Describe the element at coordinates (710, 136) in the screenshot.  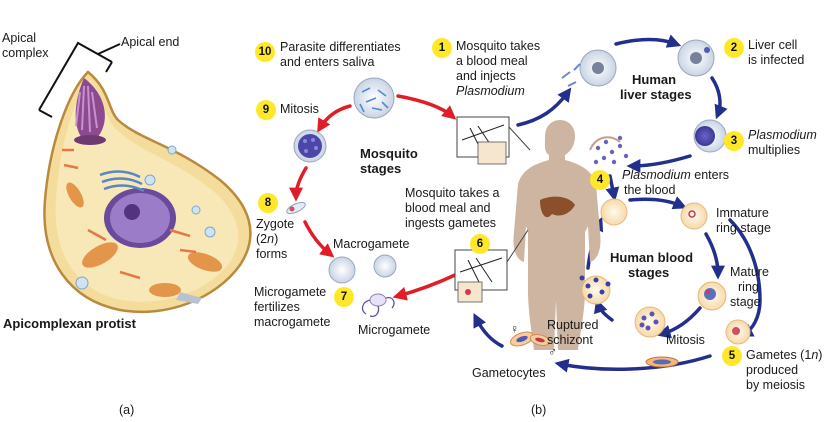
I see `liver-cell-multiplying` at that location.